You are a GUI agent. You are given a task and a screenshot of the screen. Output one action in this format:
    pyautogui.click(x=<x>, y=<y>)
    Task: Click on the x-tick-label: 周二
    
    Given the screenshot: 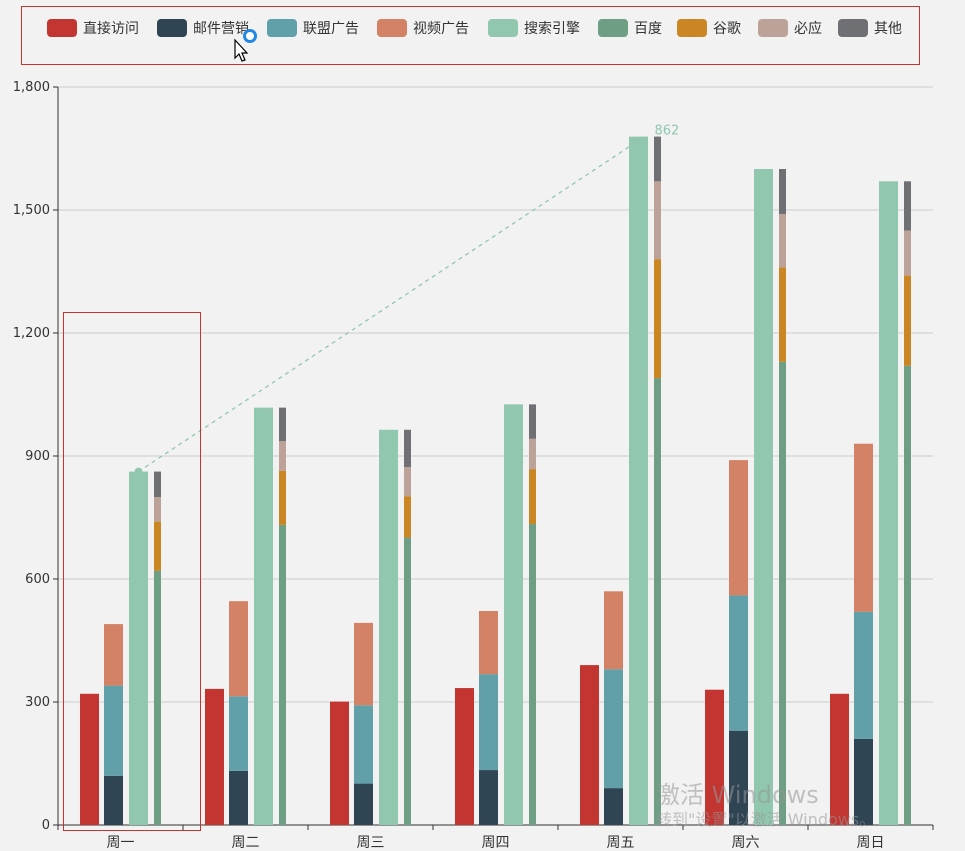 What is the action you would take?
    pyautogui.click(x=246, y=843)
    